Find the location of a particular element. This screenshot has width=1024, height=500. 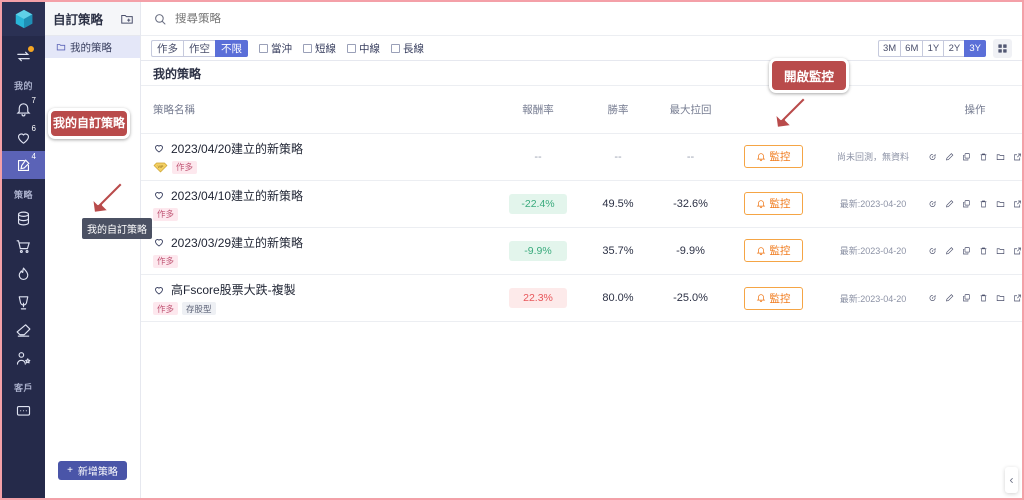

checkbox-midterm-label: 中線 is located at coordinates (369, 48).